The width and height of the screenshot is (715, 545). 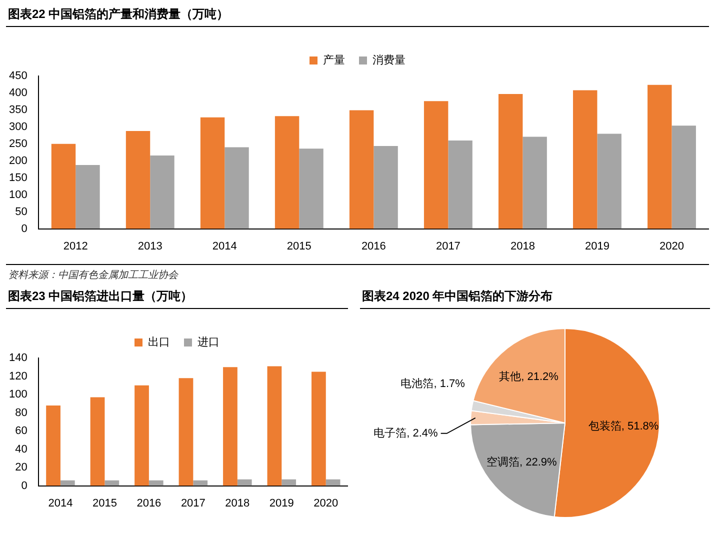 What do you see at coordinates (177, 298) in the screenshot?
I see `chart-title: 图表23 中国铝箔进出口量（万吨）` at bounding box center [177, 298].